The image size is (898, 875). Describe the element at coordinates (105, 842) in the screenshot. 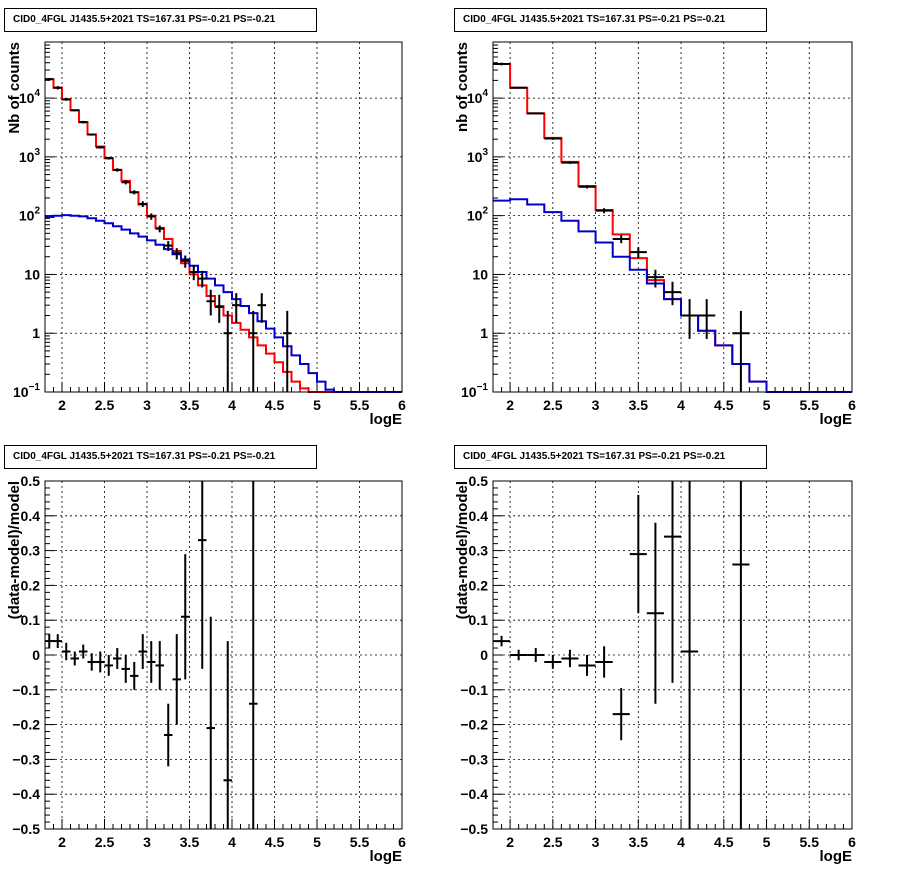

I see `x-tick-label: 2.5` at that location.